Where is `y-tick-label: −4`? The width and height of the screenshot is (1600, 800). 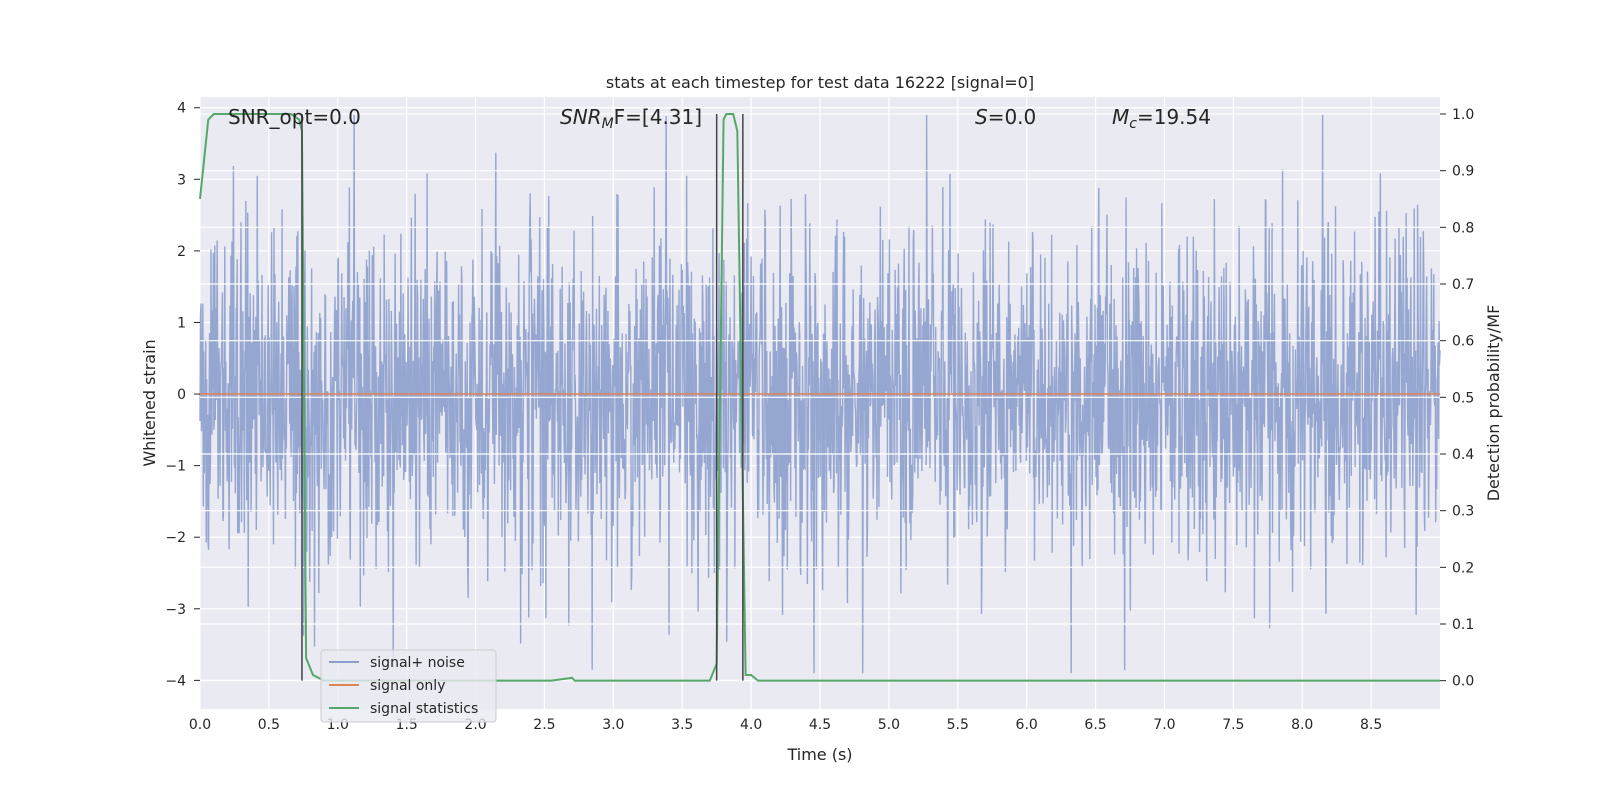 y-tick-label: −4 is located at coordinates (175, 681).